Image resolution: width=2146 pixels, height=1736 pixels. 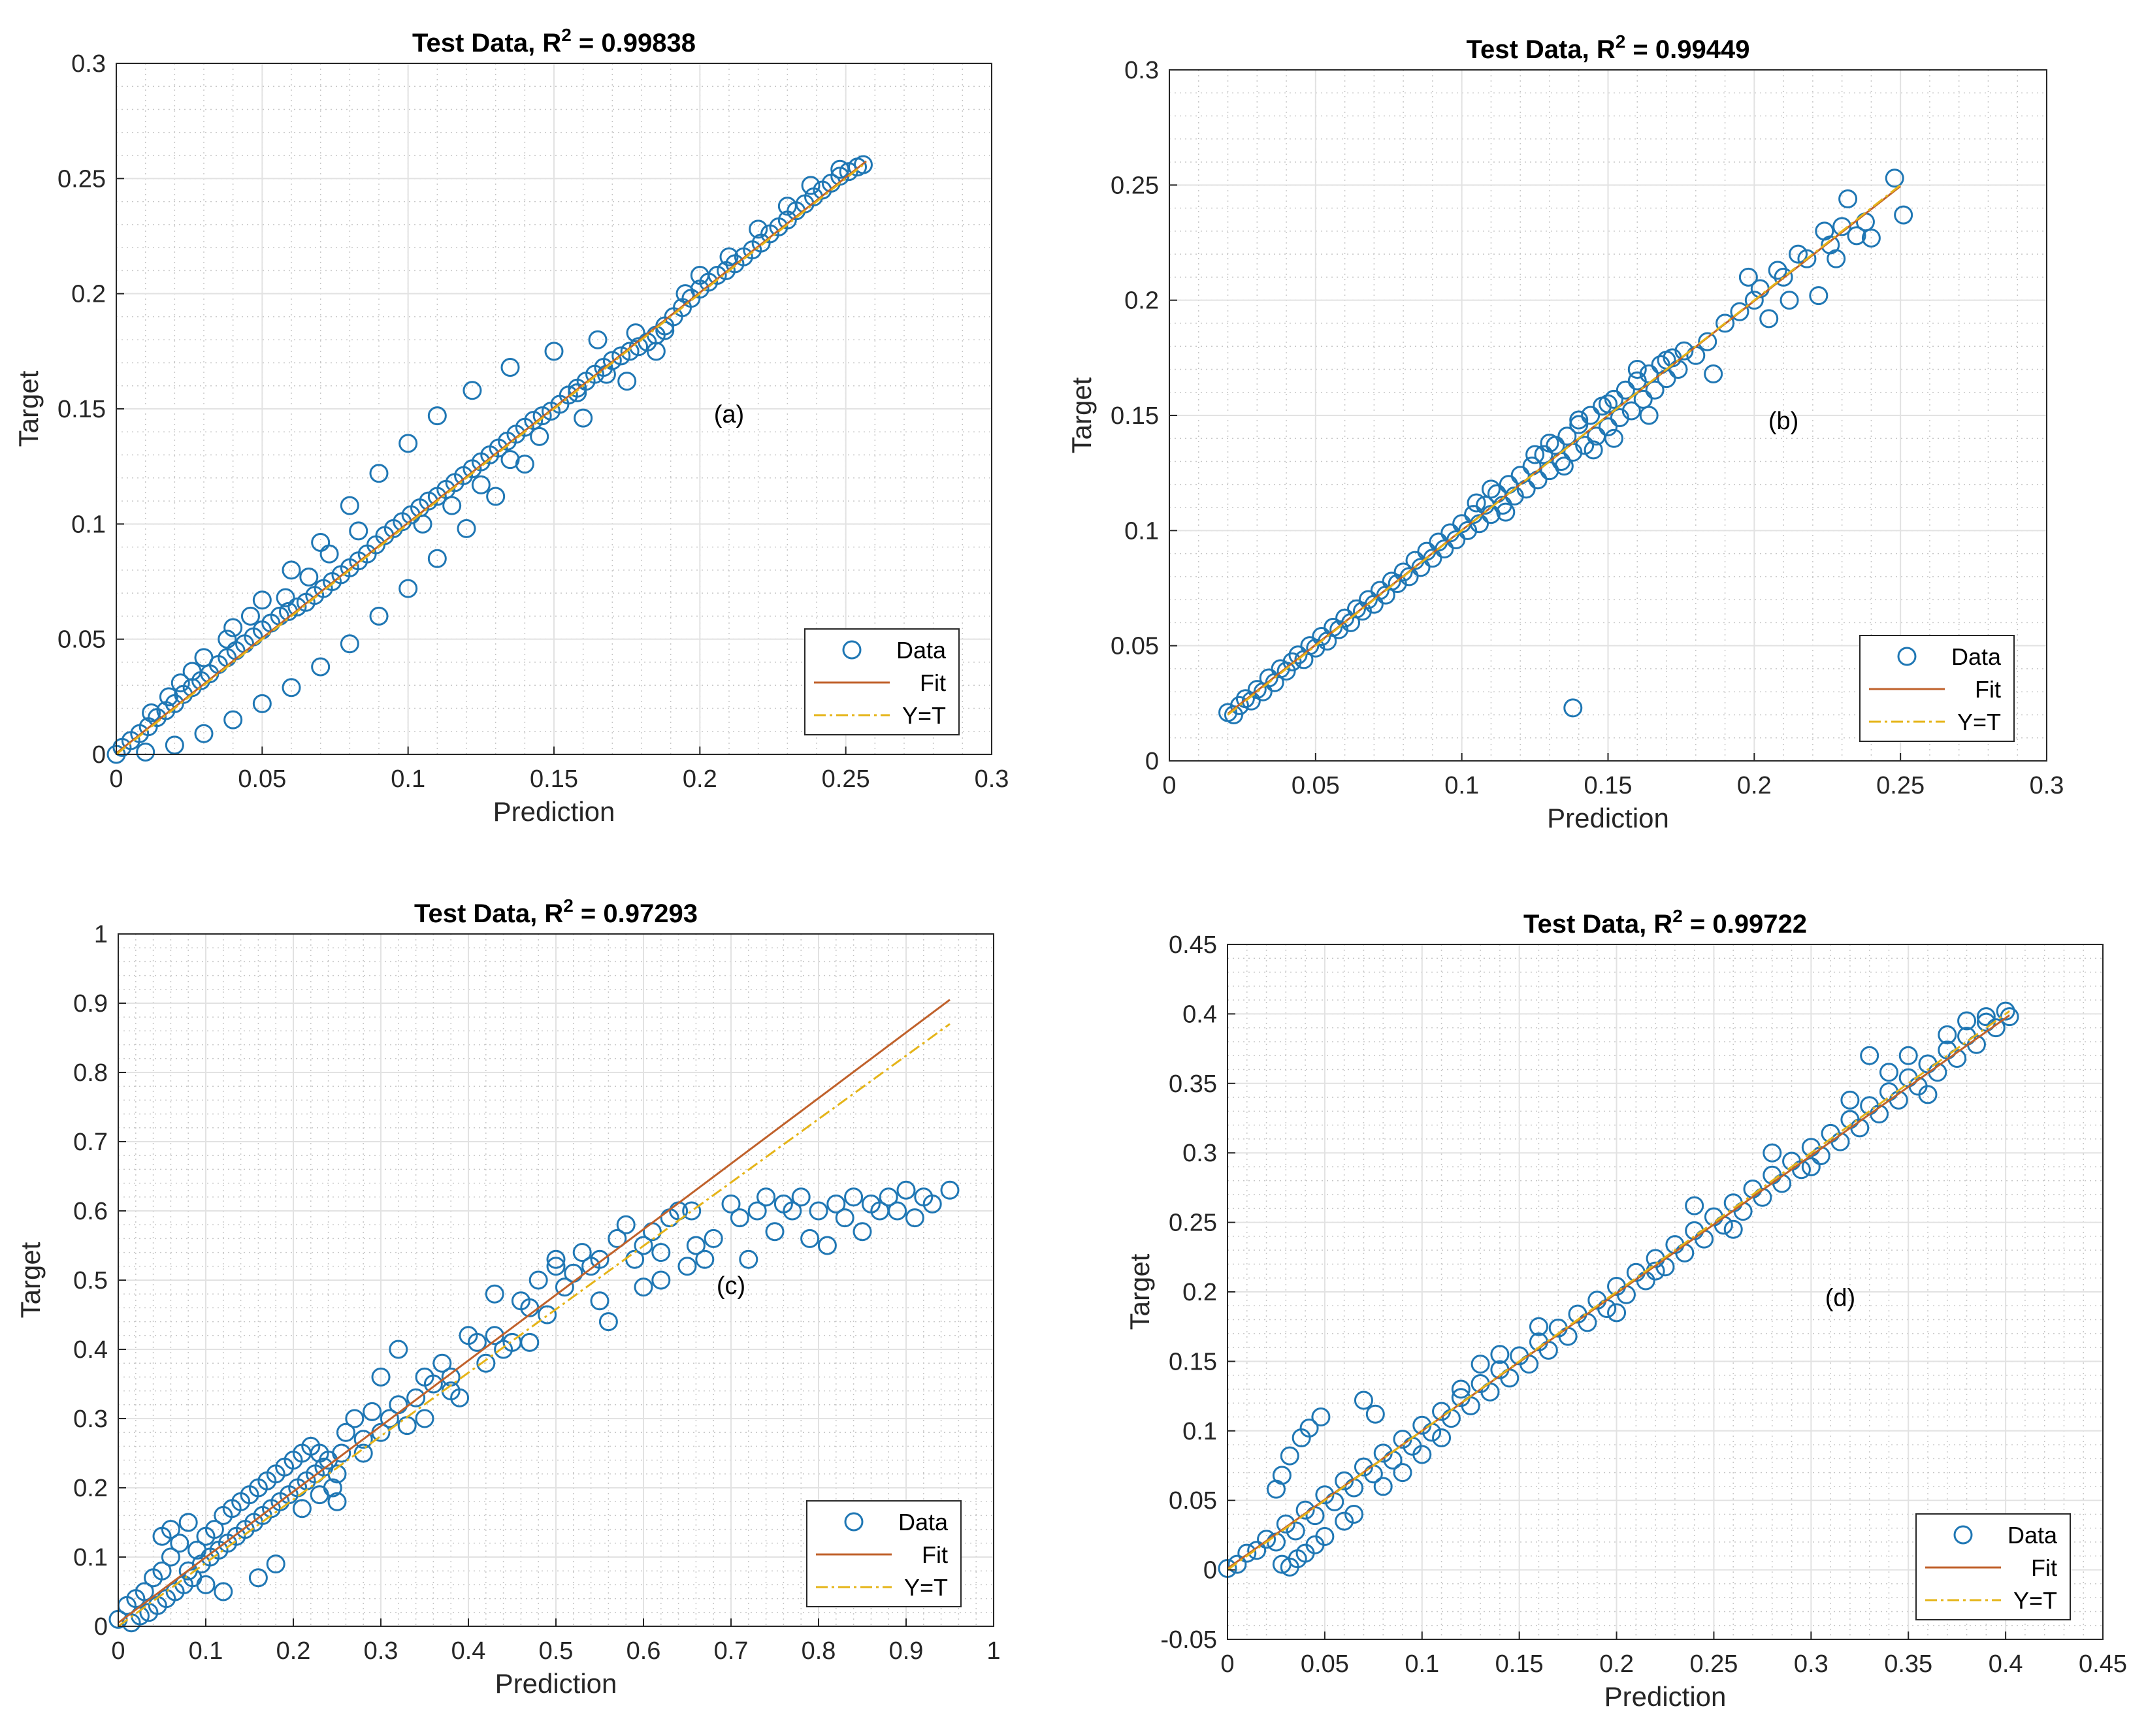 What do you see at coordinates (534, 1311) in the screenshot?
I see `chart-c-fit-line` at bounding box center [534, 1311].